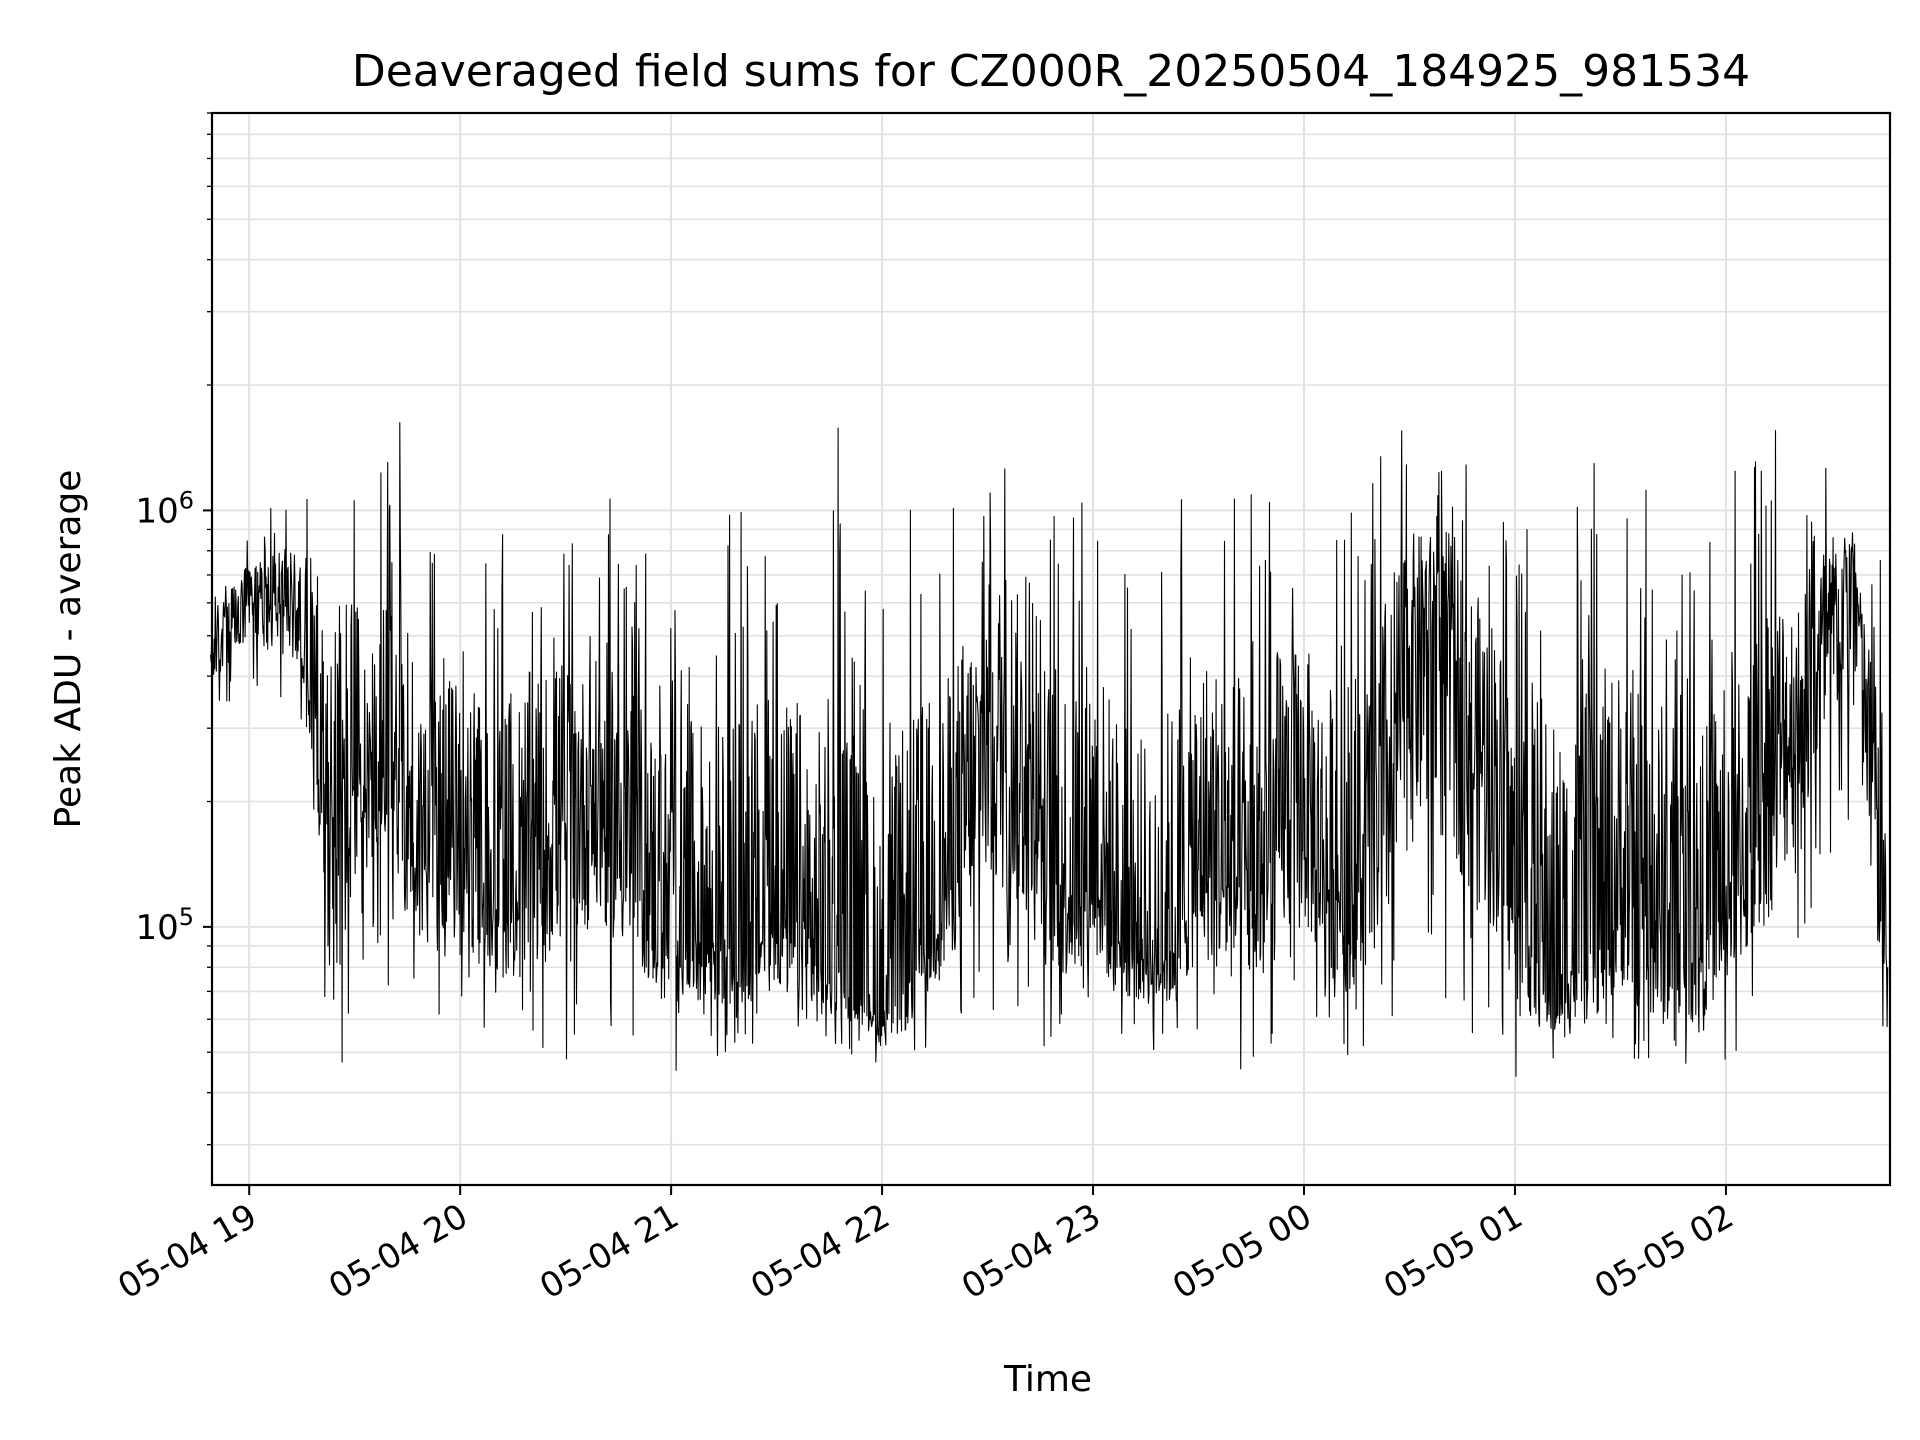  What do you see at coordinates (68, 649) in the screenshot?
I see `y-axis-label: Peak ADU - average` at bounding box center [68, 649].